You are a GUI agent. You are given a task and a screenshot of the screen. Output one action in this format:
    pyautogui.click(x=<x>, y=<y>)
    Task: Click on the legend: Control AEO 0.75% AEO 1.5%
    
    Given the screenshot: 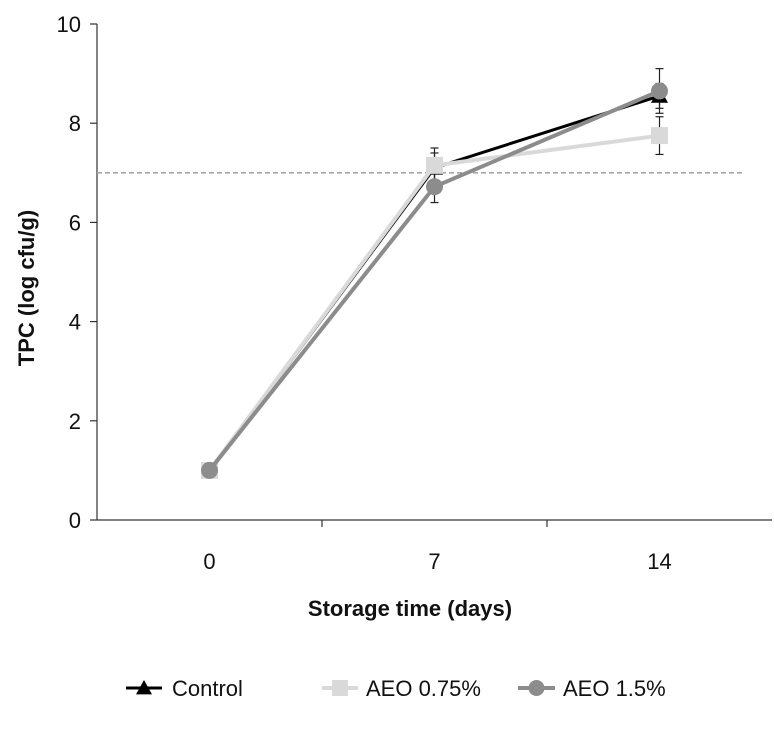 What is the action you would take?
    pyautogui.click(x=396, y=688)
    